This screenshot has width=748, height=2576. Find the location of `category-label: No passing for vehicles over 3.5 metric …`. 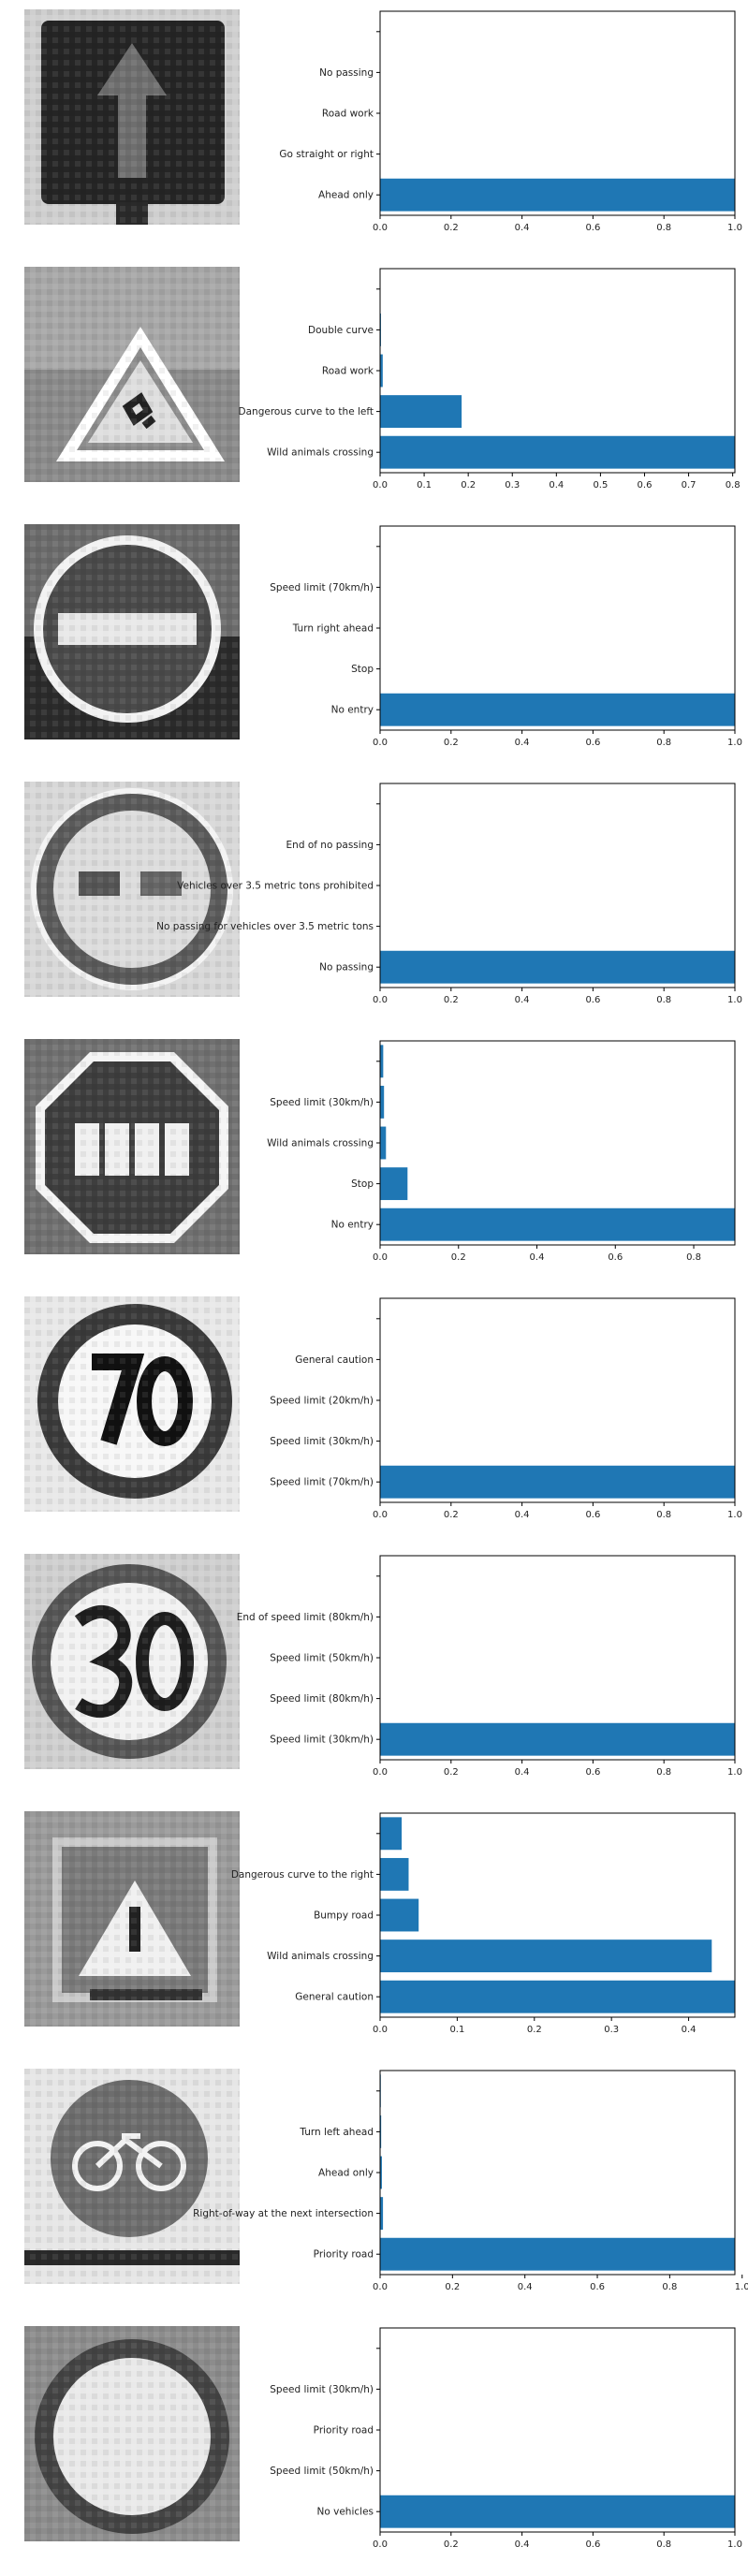

category-label: No passing for vehicles over 3.5 metric … is located at coordinates (265, 926).